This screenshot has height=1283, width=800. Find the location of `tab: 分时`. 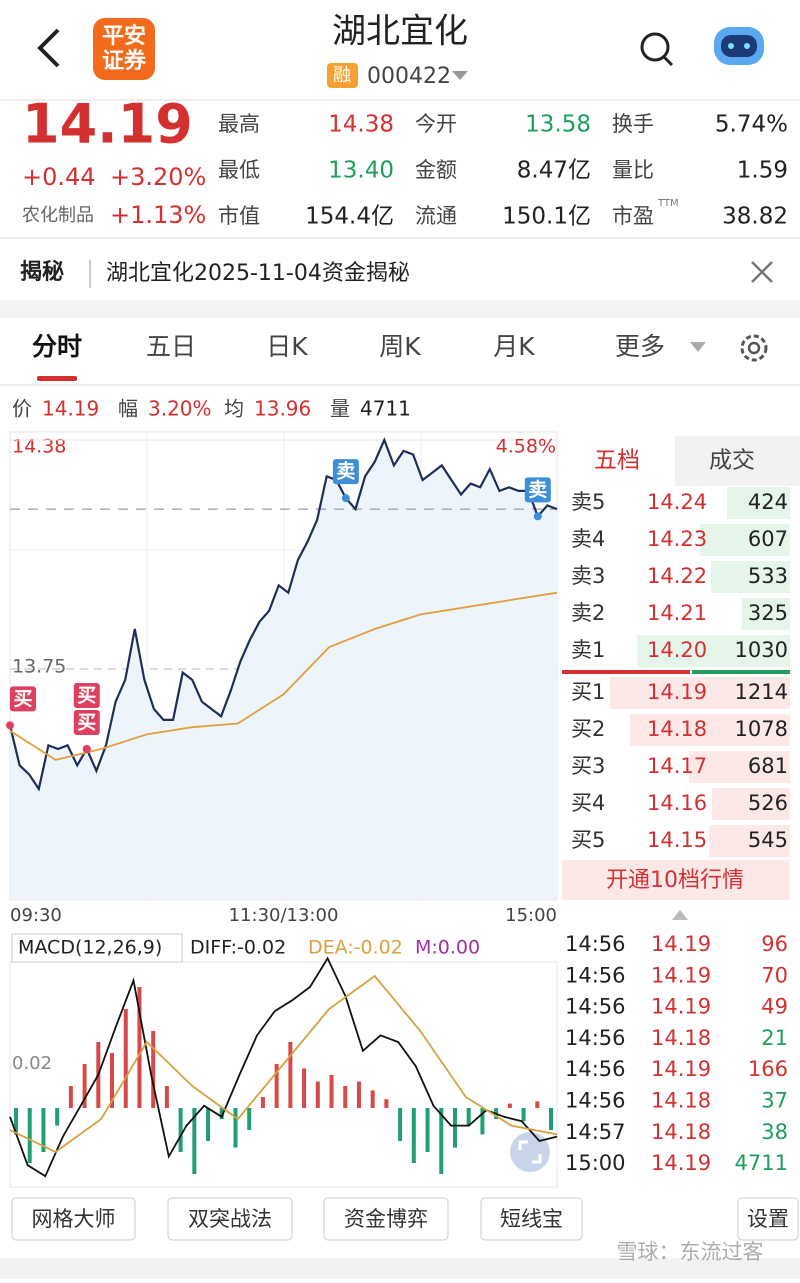

tab: 分时 is located at coordinates (57, 346).